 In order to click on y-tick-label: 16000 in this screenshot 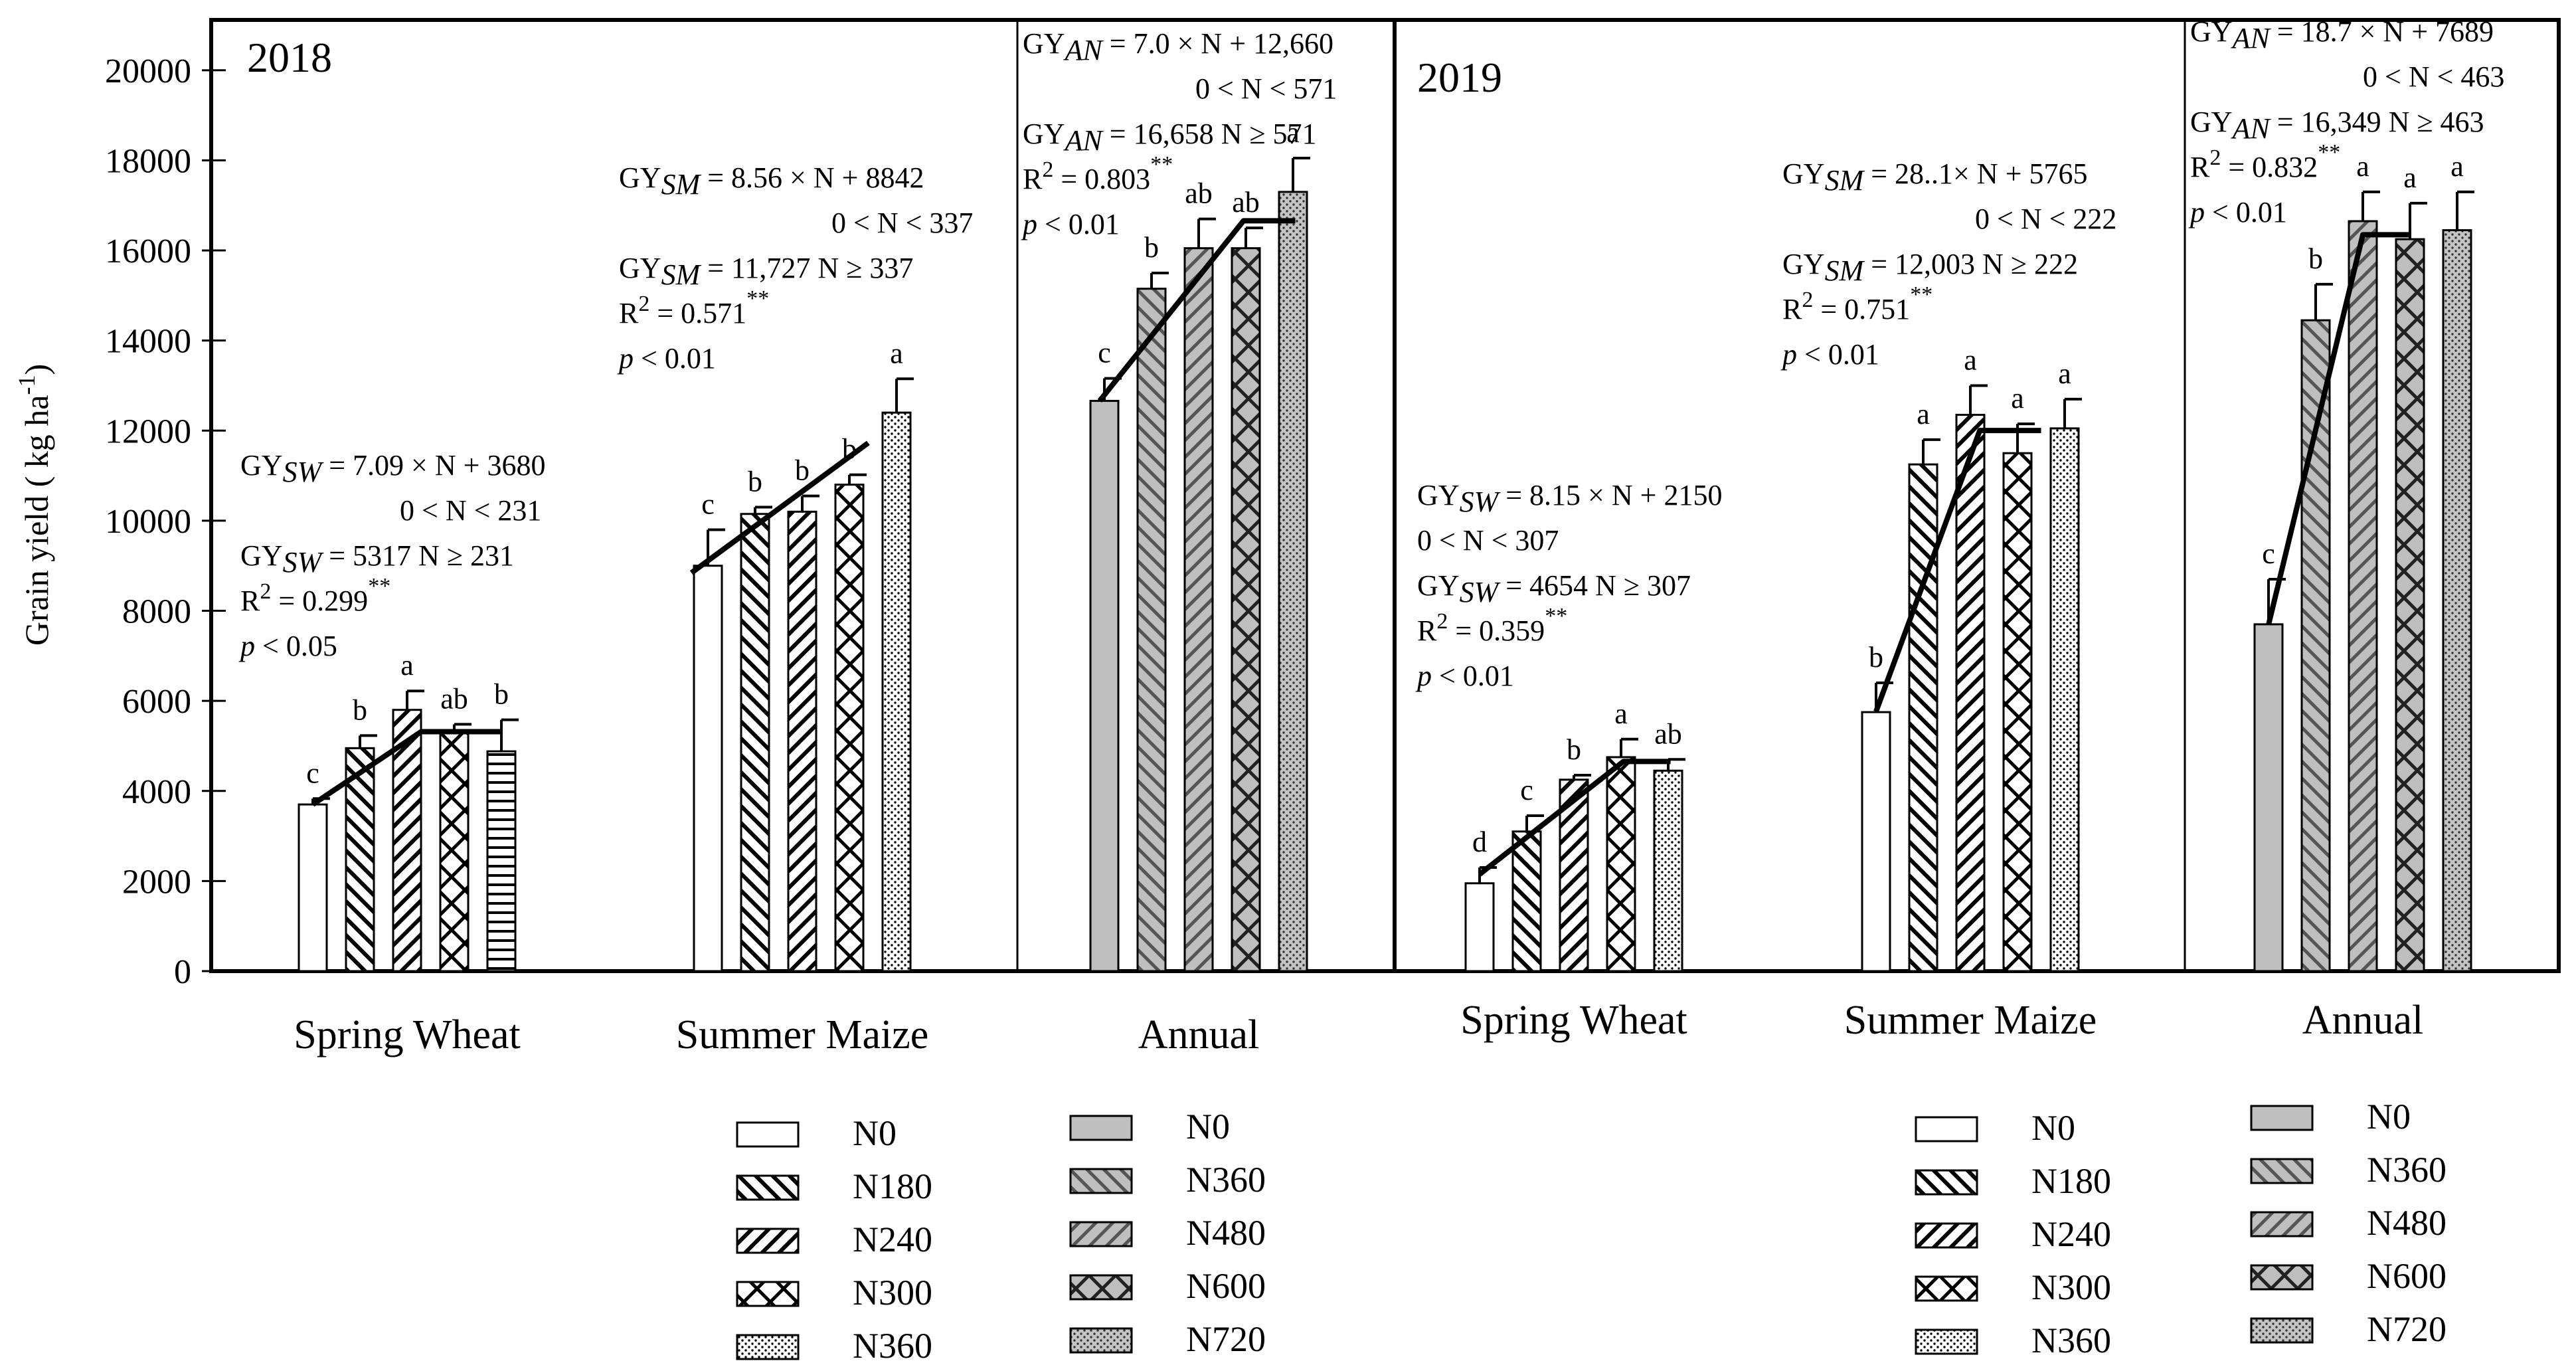, I will do `click(148, 251)`.